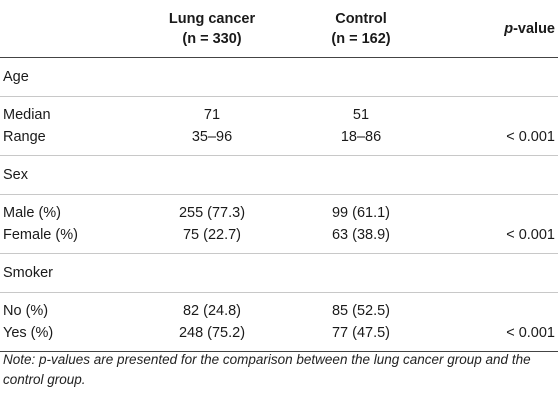  Describe the element at coordinates (279, 112) in the screenshot. I see `table-row: Median 71 51` at that location.